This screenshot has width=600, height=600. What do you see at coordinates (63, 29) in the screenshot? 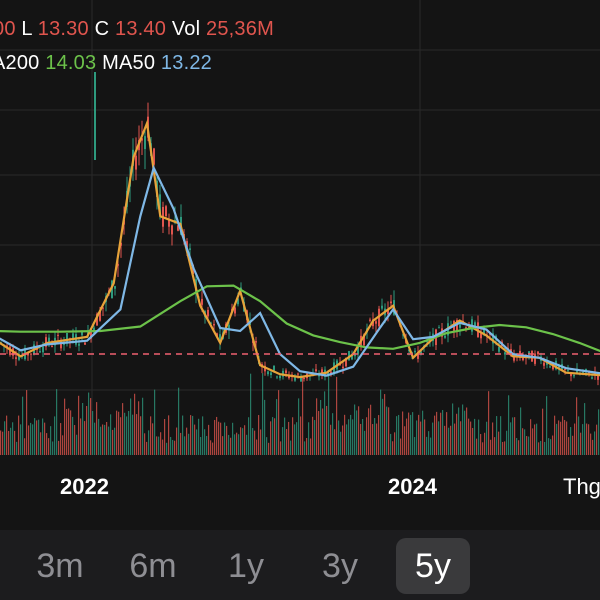
I see `low-value: 13.30` at bounding box center [63, 29].